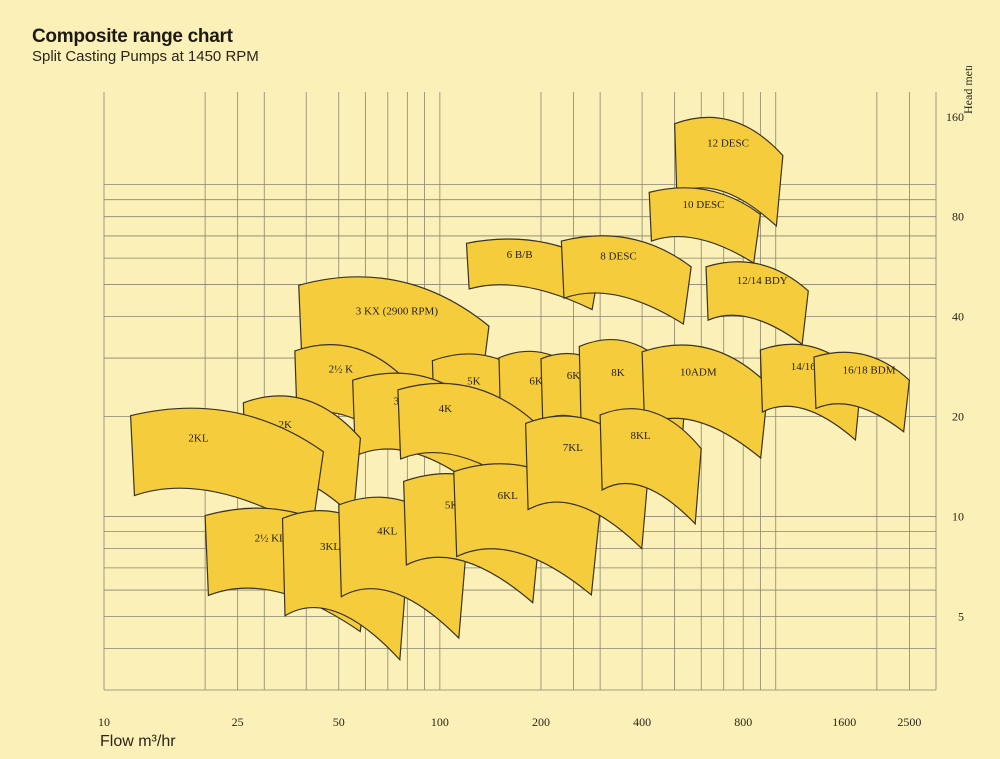 The height and width of the screenshot is (759, 1000). Describe the element at coordinates (508, 496) in the screenshot. I see `pump-zone-label: 6KL` at that location.